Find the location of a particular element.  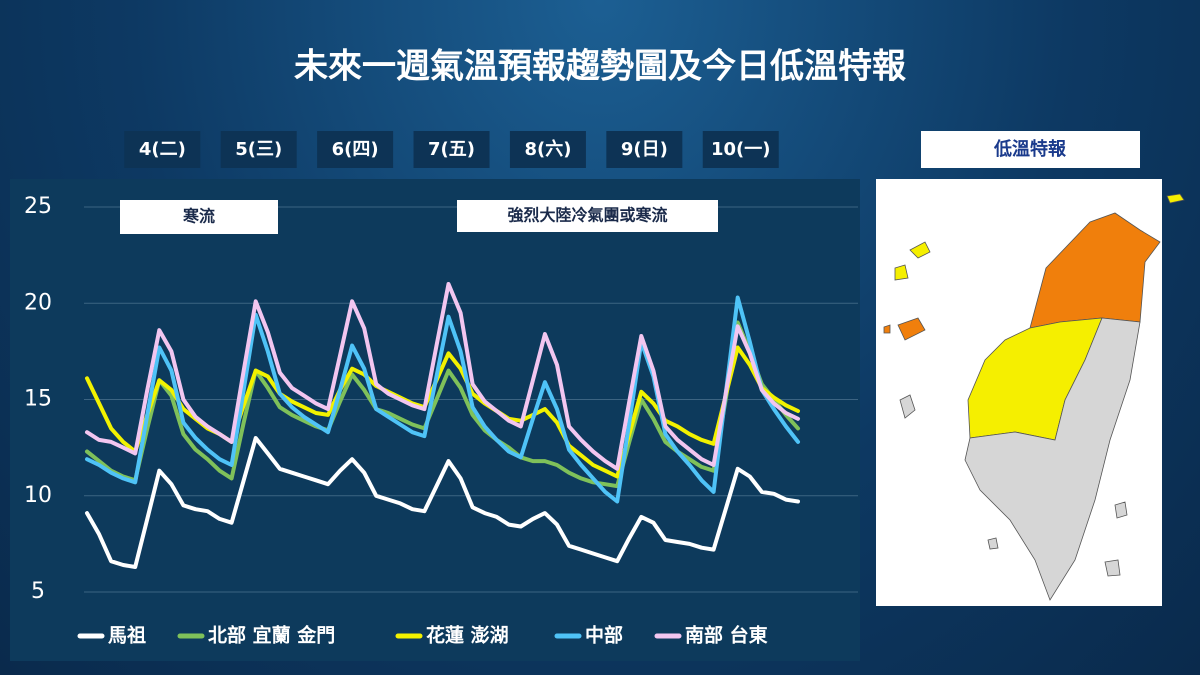

y-tick-label: 25 is located at coordinates (38, 206).